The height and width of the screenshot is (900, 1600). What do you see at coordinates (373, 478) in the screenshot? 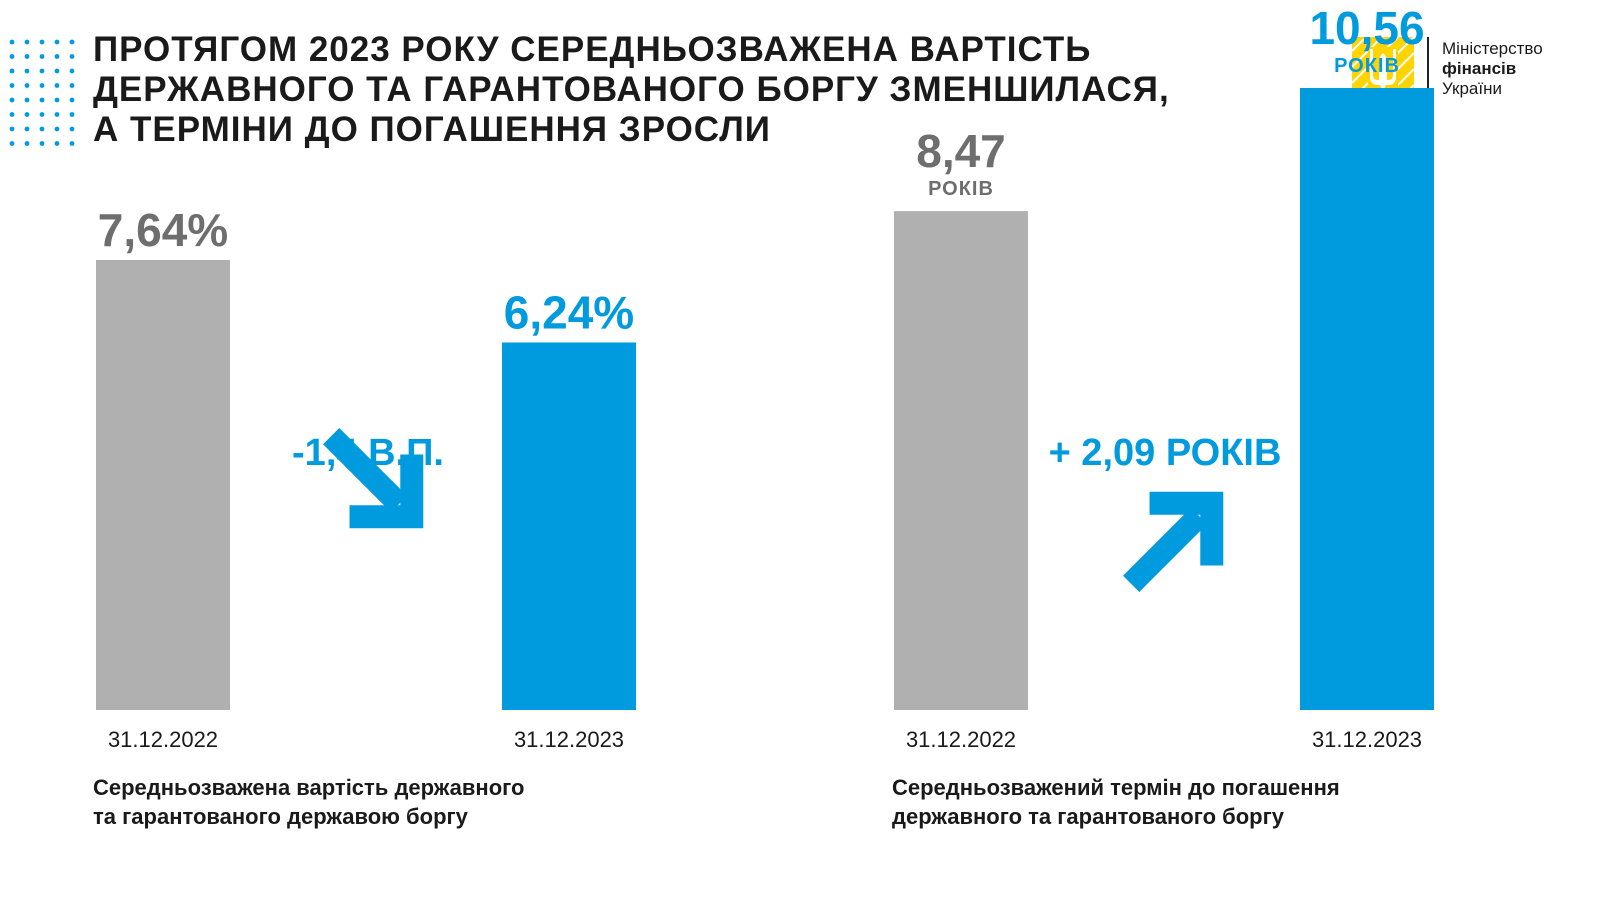
I see `arrow-down-right-icon` at bounding box center [373, 478].